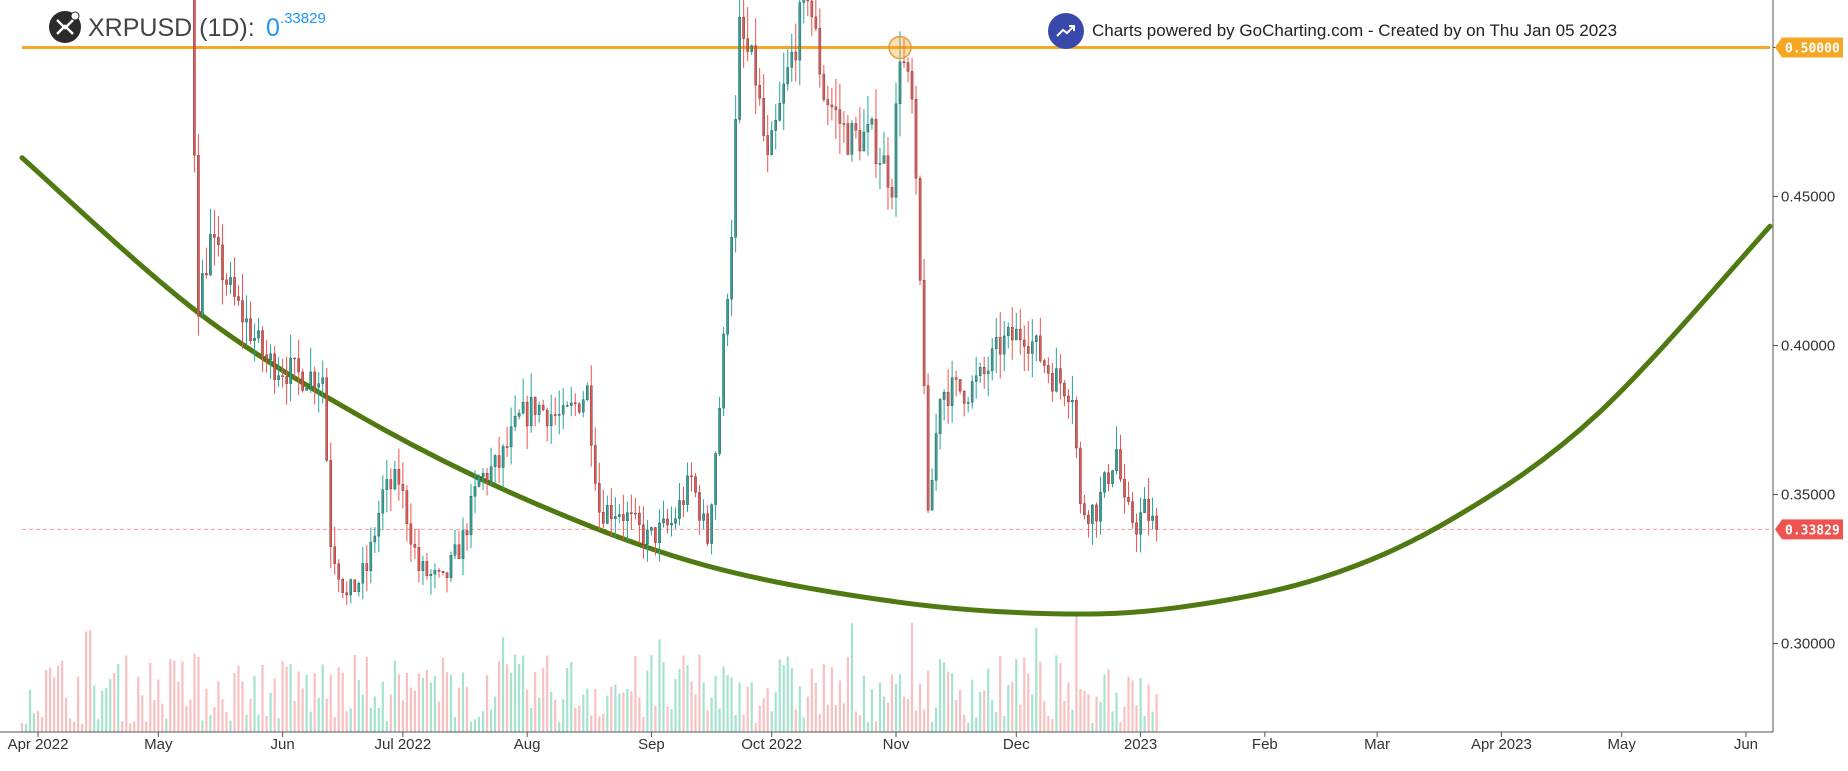 The height and width of the screenshot is (771, 1848). What do you see at coordinates (273, 28) in the screenshot?
I see `price-integer: 0` at bounding box center [273, 28].